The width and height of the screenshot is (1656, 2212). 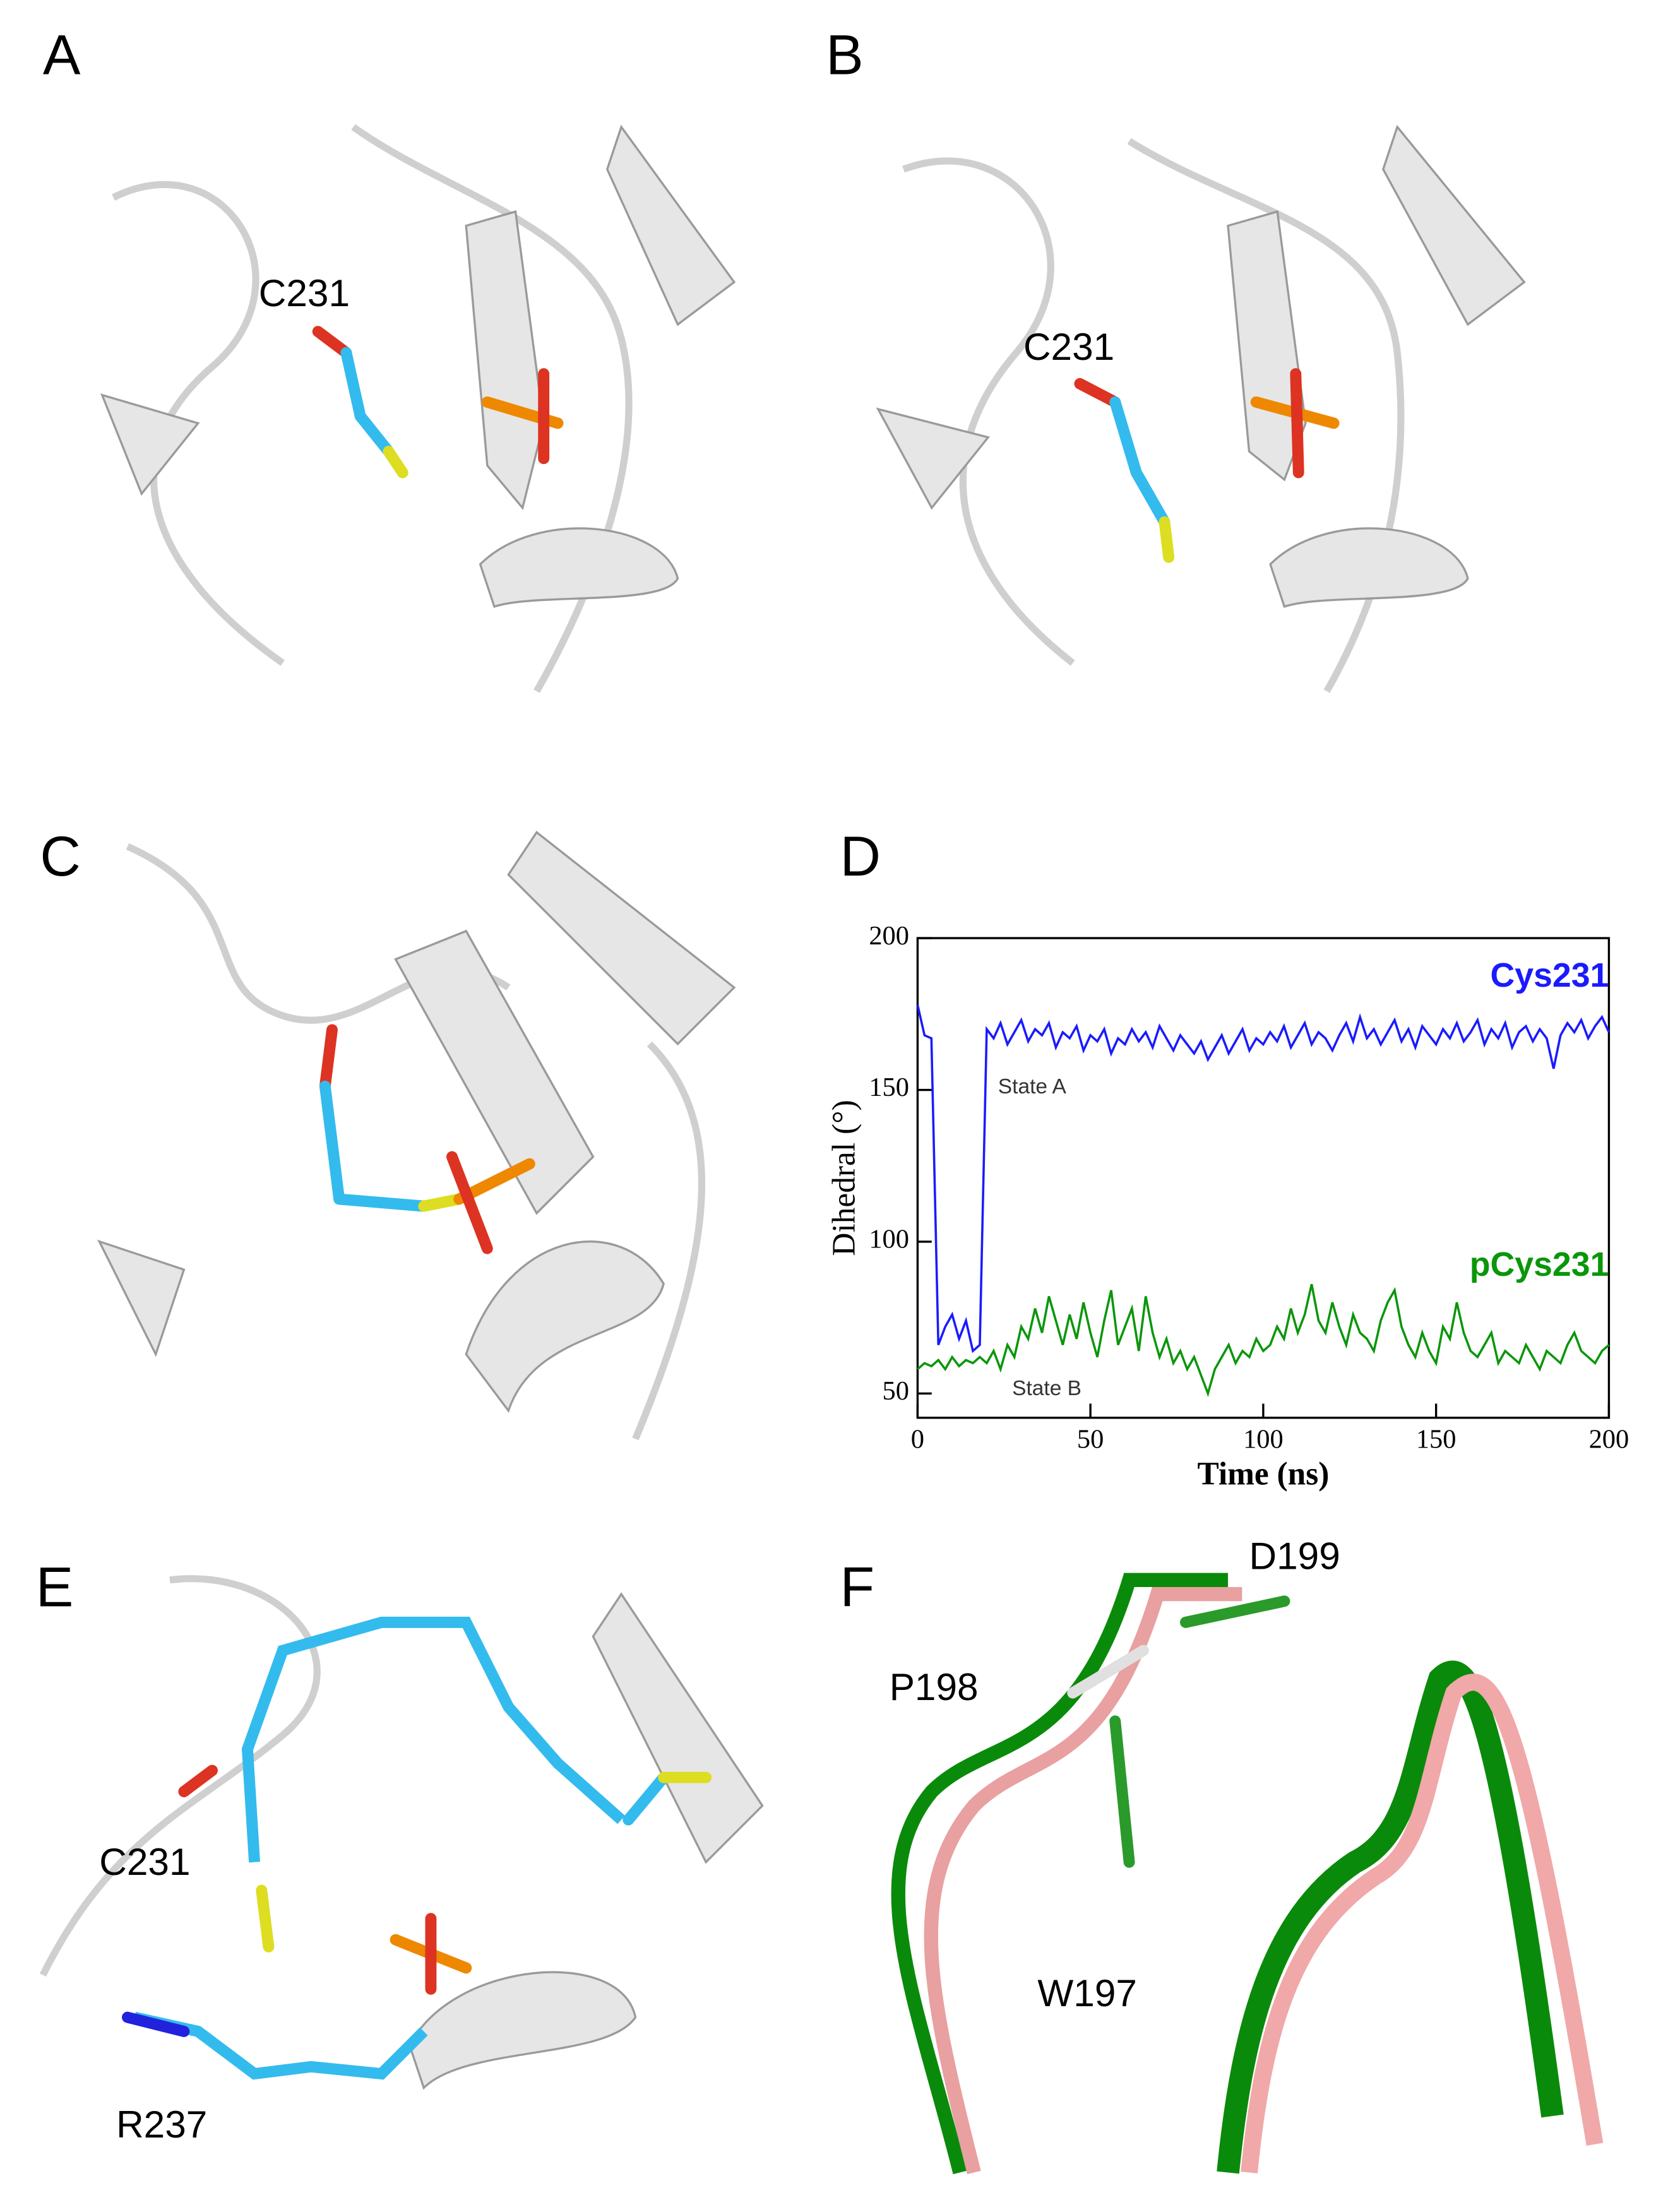 What do you see at coordinates (896, 1391) in the screenshot?
I see `y-tick-label: 50` at bounding box center [896, 1391].